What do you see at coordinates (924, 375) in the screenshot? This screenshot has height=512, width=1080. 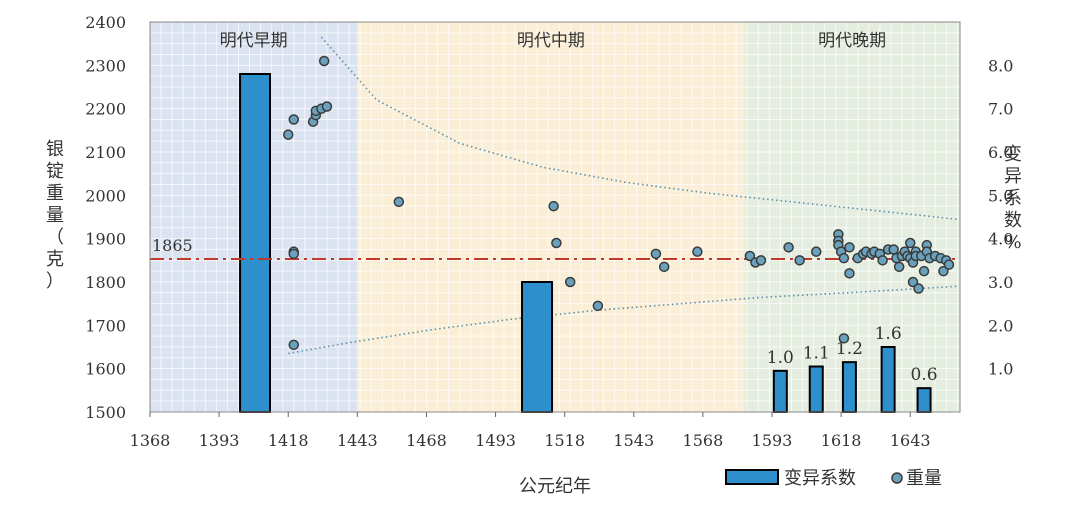 I see `bar-label-6: 0.6` at bounding box center [924, 375].